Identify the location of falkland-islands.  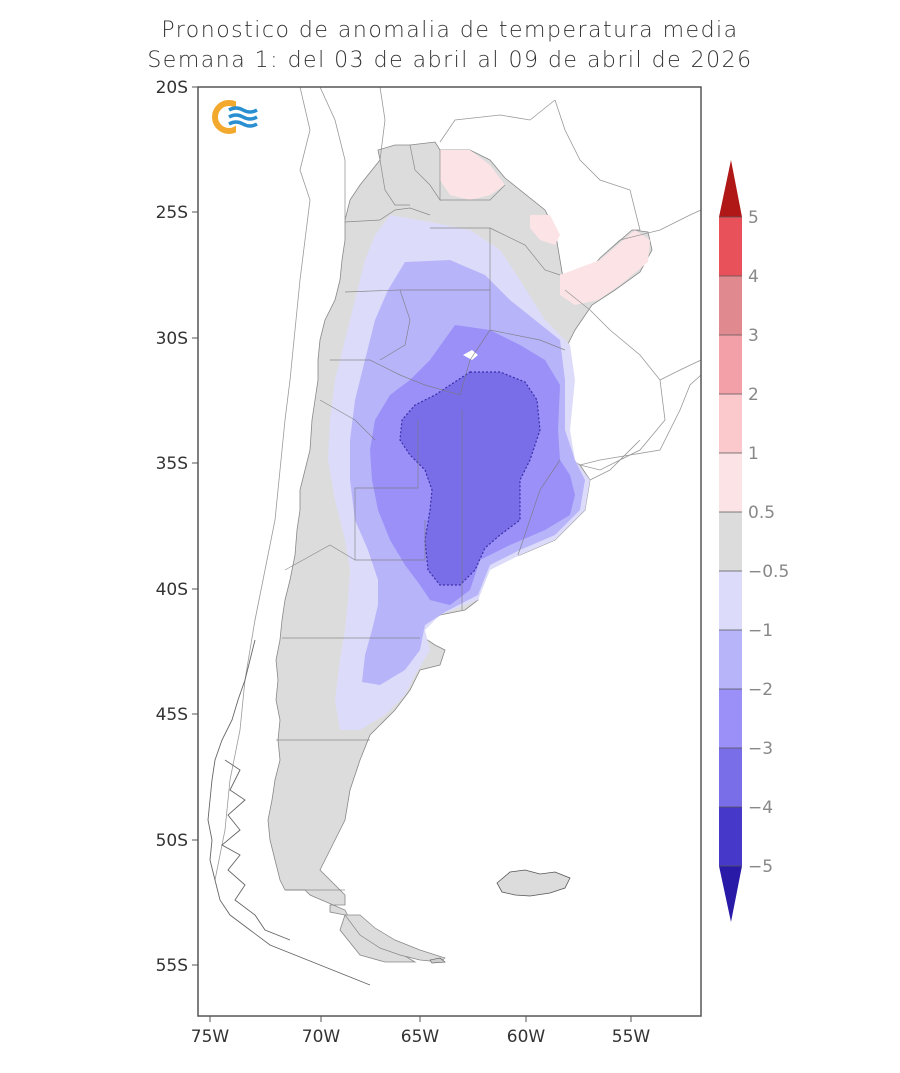
(533, 883).